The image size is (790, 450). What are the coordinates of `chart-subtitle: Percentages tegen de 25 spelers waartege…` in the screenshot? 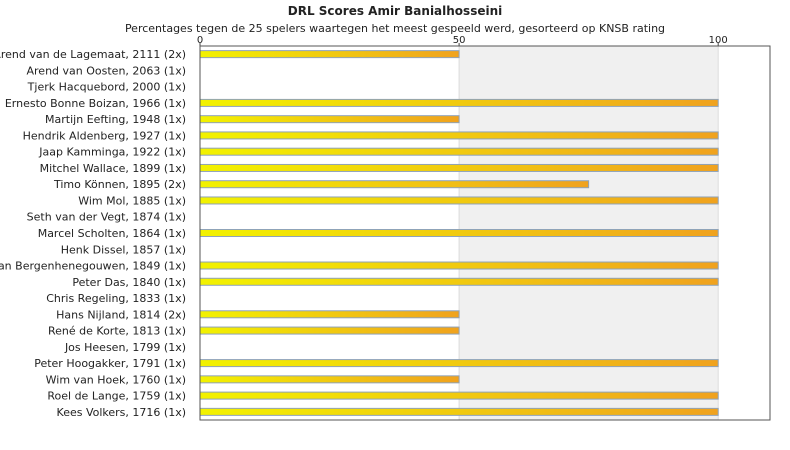 It's located at (395, 28).